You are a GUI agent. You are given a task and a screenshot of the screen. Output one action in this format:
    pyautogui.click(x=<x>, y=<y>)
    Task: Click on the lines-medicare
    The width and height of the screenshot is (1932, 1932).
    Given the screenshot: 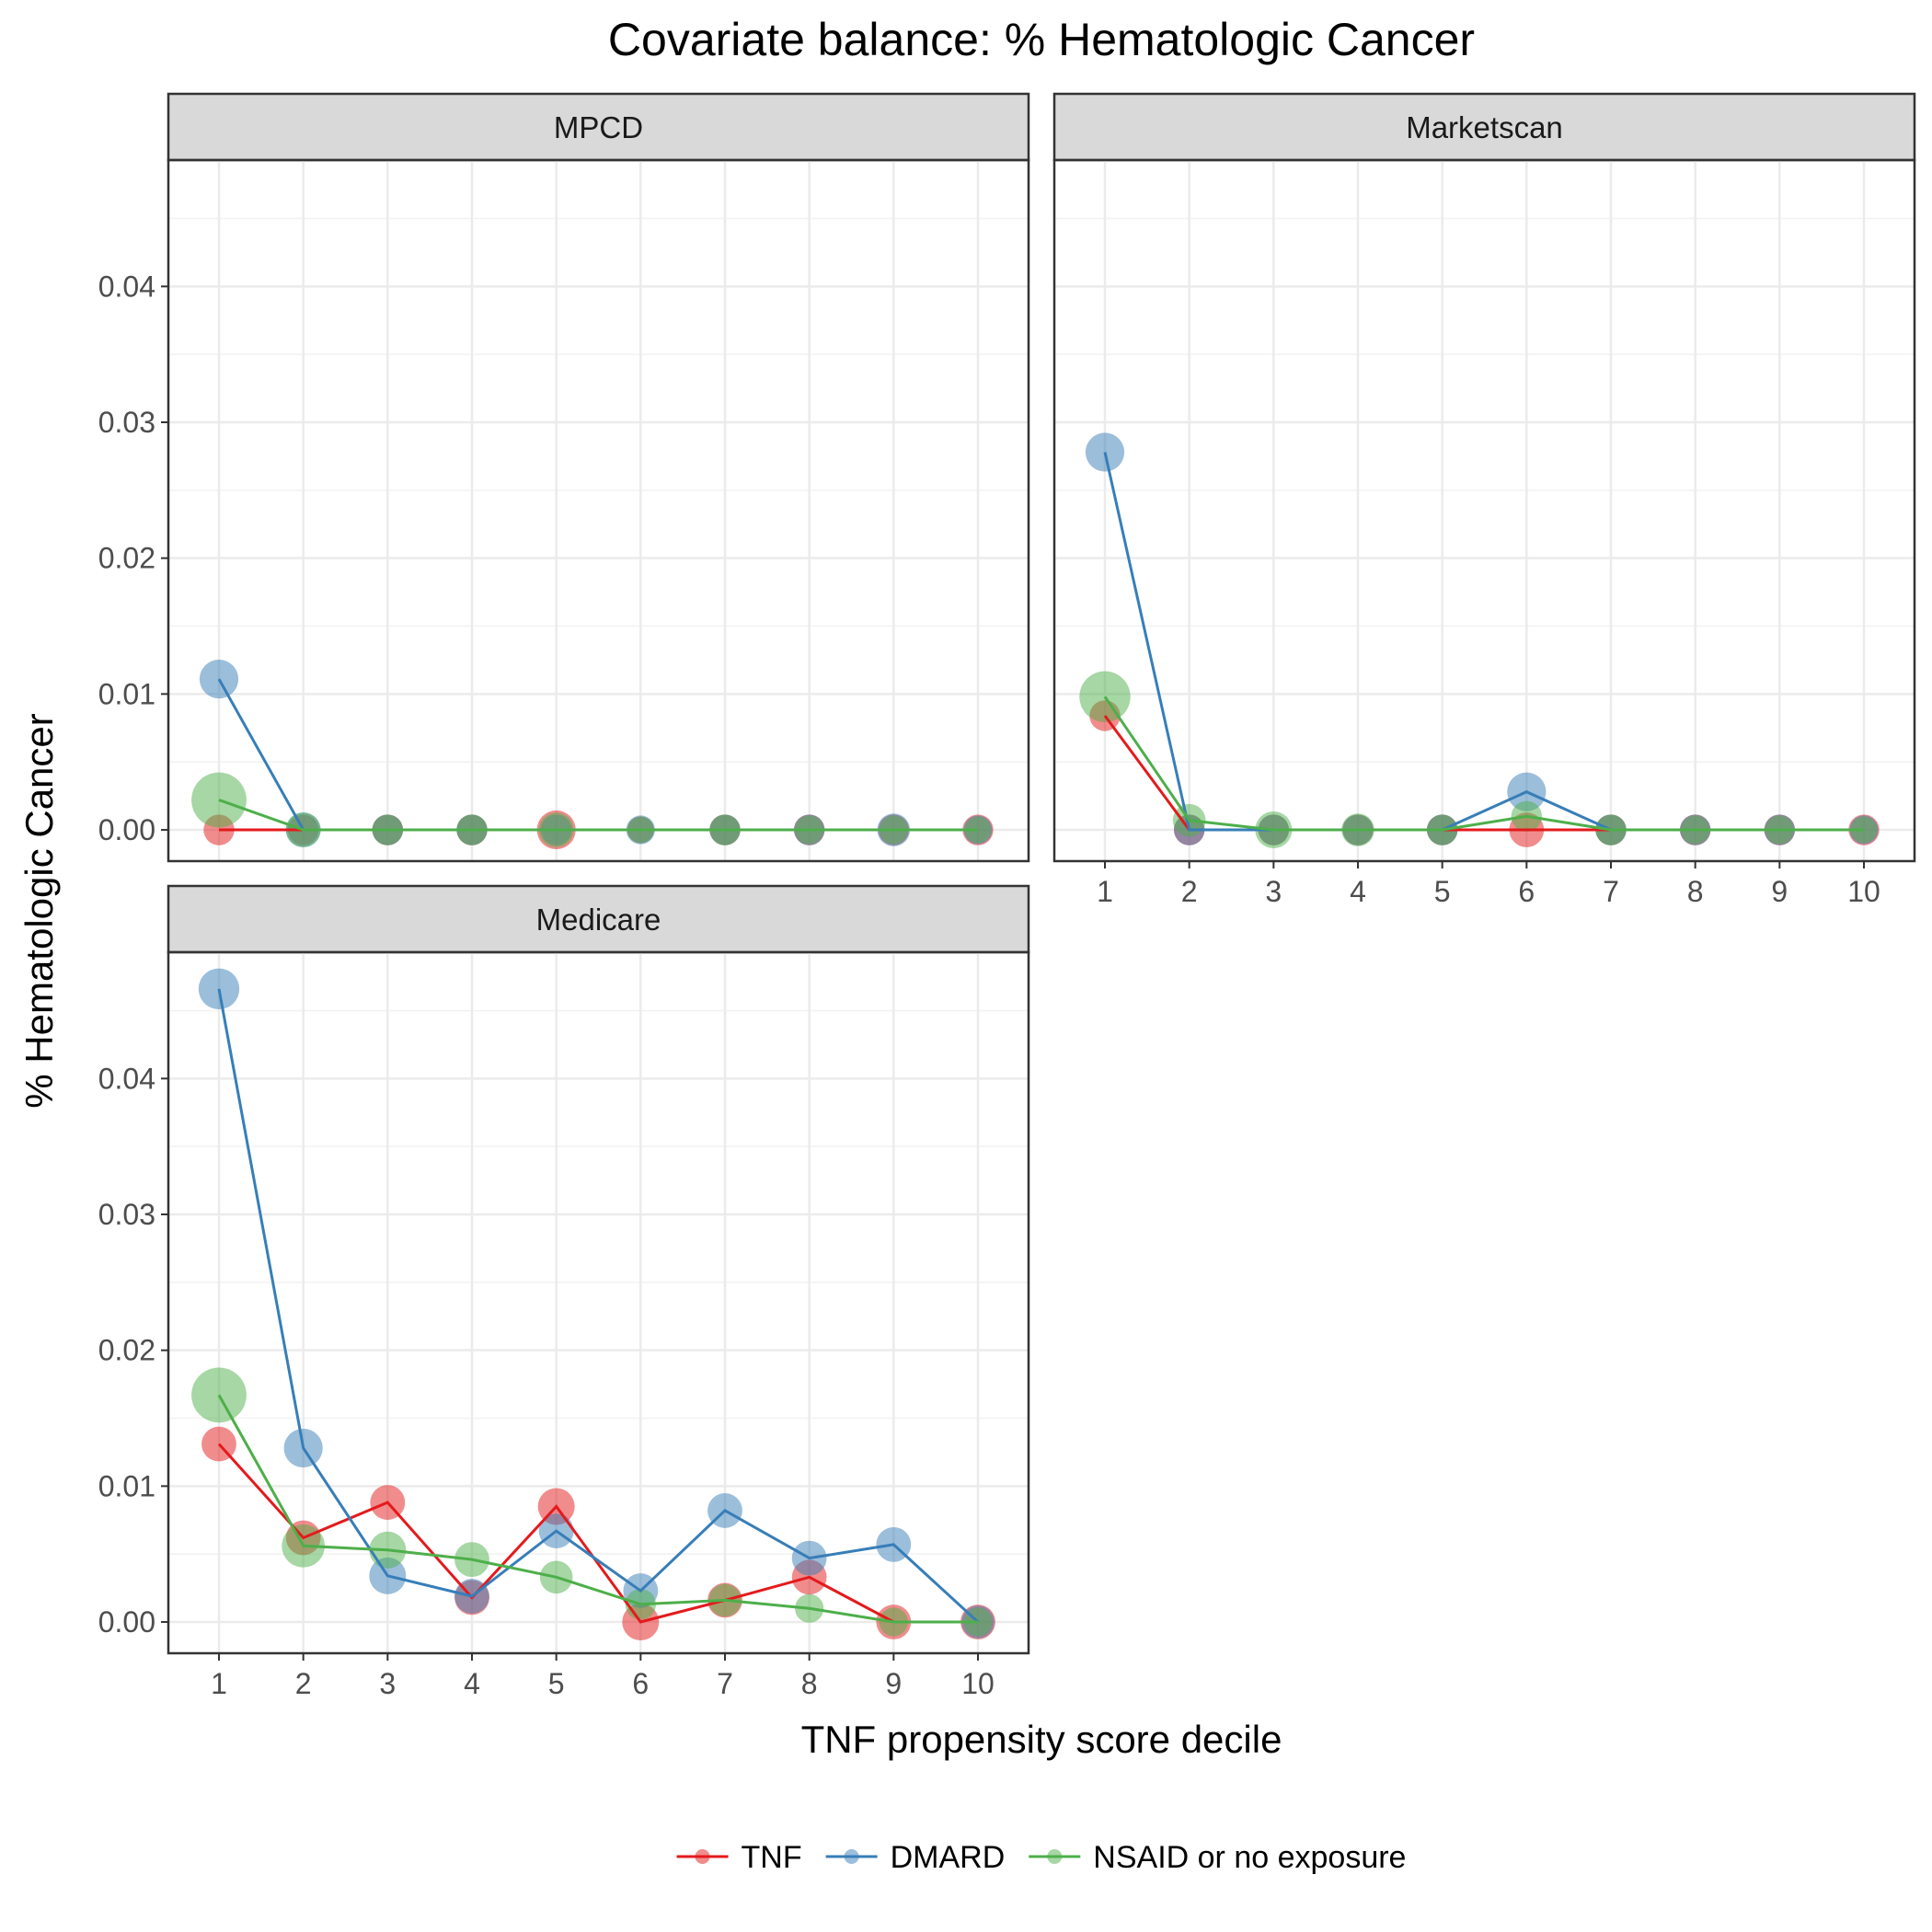 What is the action you would take?
    pyautogui.click(x=598, y=1306)
    